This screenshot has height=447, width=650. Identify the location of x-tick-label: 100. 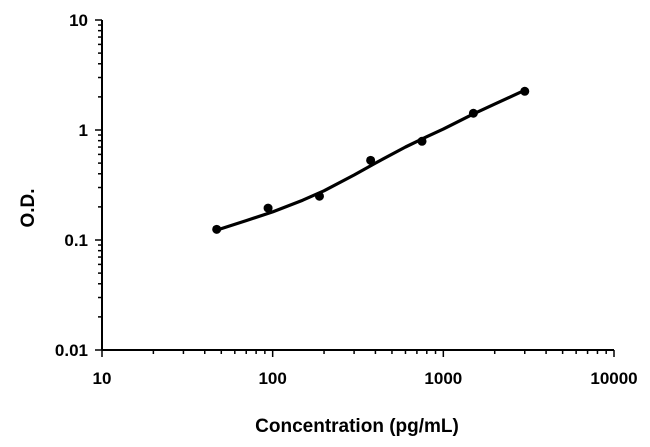
(272, 378).